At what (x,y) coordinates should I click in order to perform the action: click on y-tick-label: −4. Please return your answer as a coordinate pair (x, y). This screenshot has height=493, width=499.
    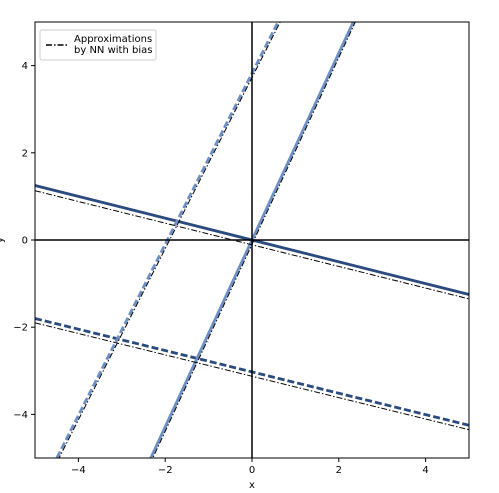
    Looking at the image, I should click on (20, 415).